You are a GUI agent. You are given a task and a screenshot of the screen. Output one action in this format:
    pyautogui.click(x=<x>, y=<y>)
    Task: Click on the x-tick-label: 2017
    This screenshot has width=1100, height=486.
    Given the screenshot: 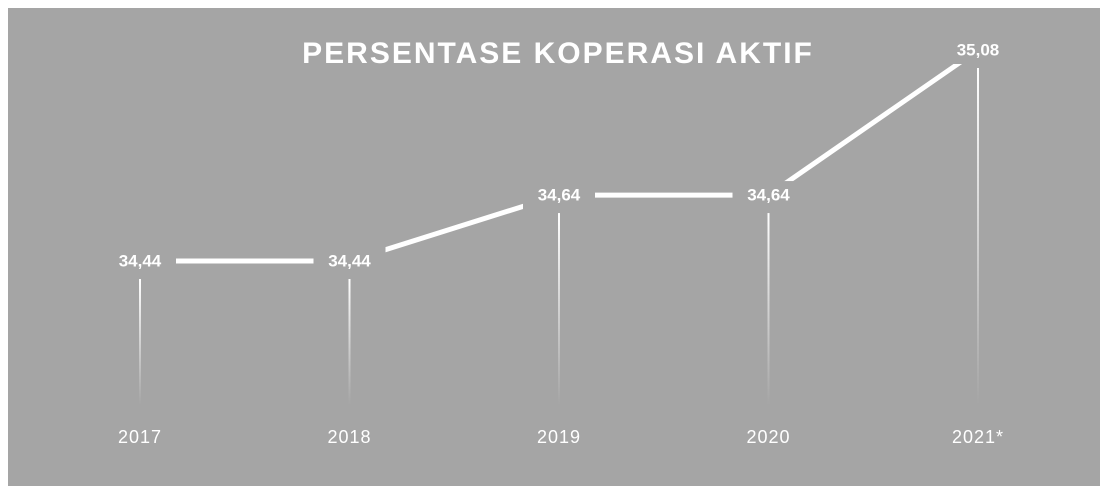 What is the action you would take?
    pyautogui.click(x=140, y=437)
    